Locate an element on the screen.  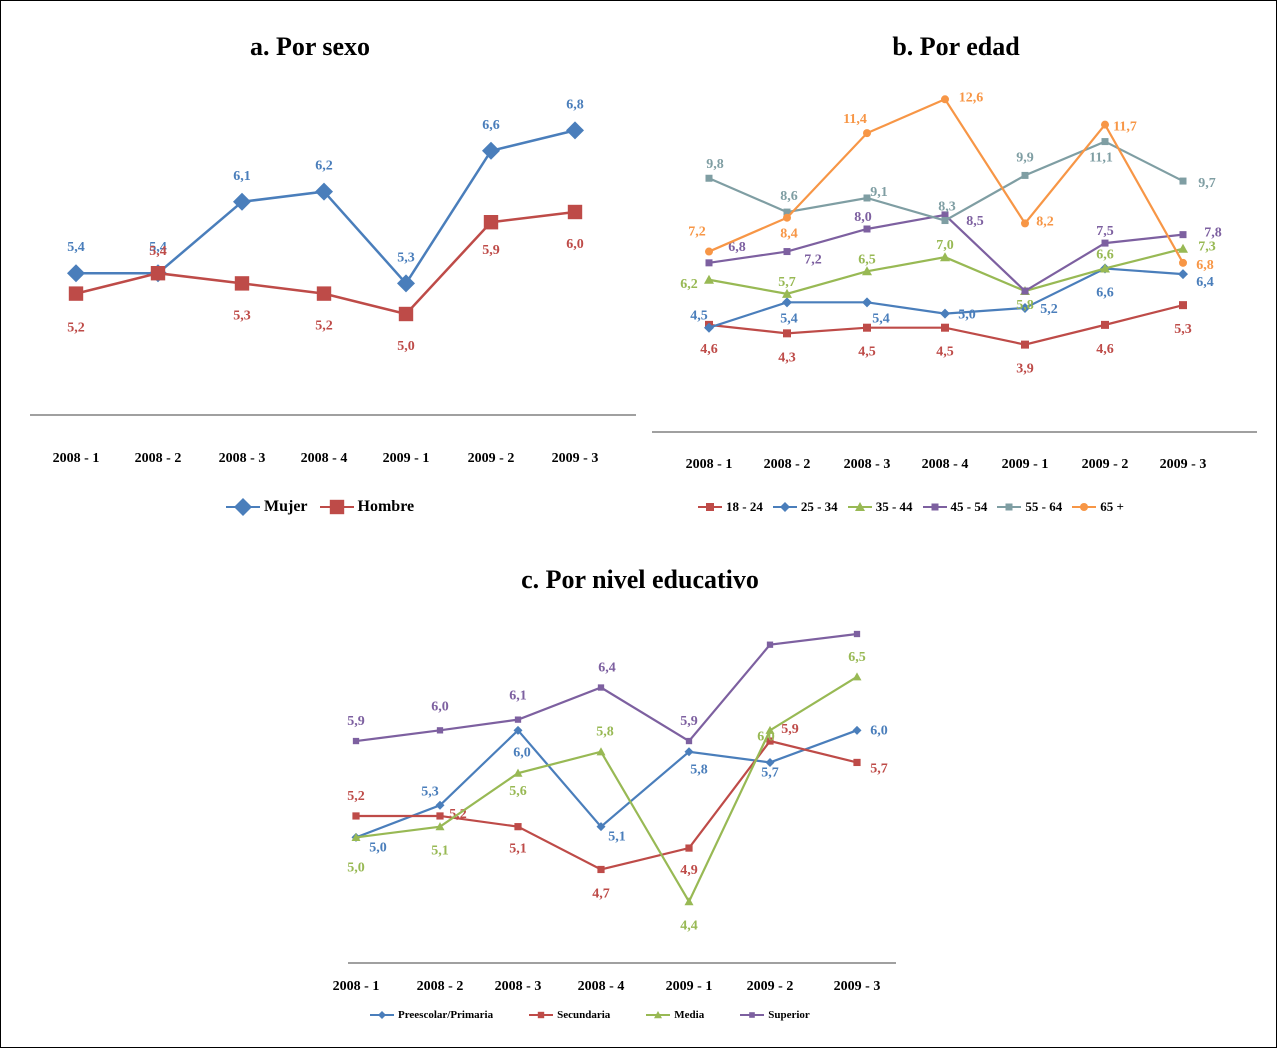
legend-label: 45 - 54 is located at coordinates (969, 506).